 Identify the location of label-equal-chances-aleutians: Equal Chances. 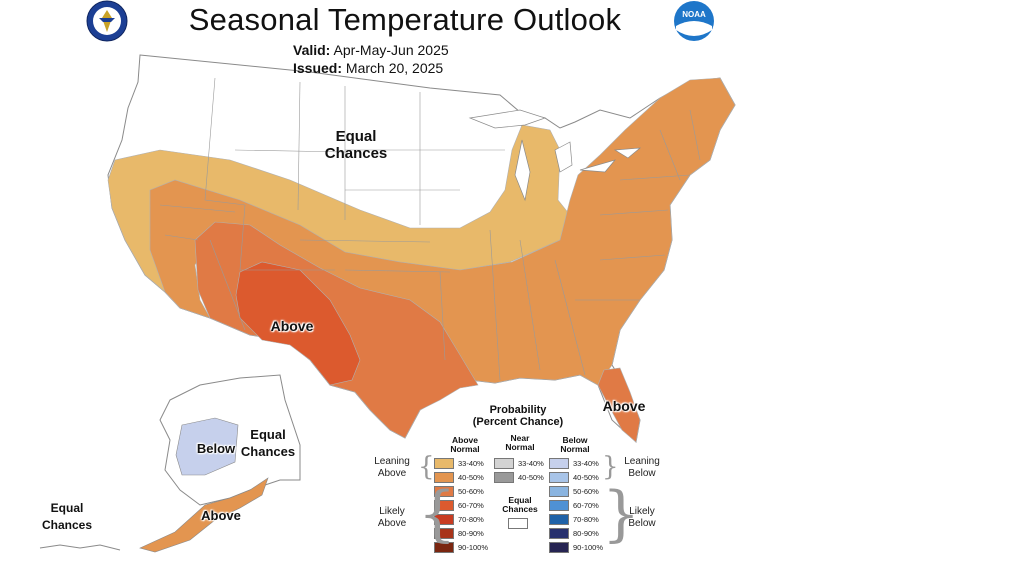
(67, 517).